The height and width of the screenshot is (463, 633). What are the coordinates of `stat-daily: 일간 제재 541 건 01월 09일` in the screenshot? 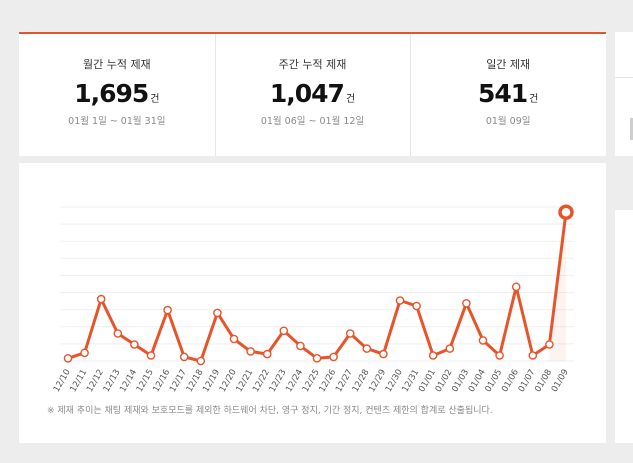 It's located at (508, 95).